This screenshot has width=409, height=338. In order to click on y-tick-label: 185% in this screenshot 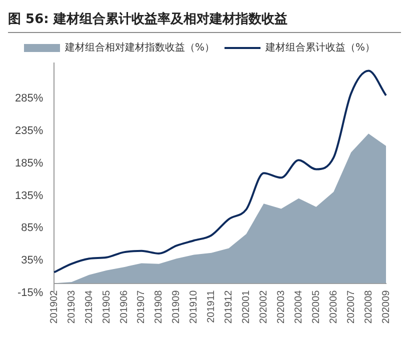, I will do `click(29, 163)`.